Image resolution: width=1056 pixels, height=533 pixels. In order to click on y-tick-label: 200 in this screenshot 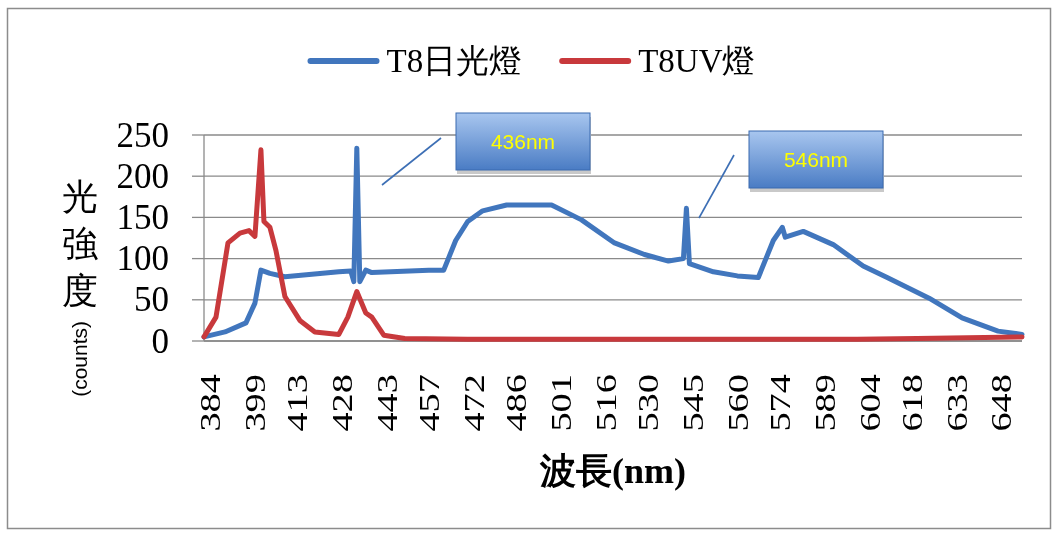, I will do `click(142, 176)`.